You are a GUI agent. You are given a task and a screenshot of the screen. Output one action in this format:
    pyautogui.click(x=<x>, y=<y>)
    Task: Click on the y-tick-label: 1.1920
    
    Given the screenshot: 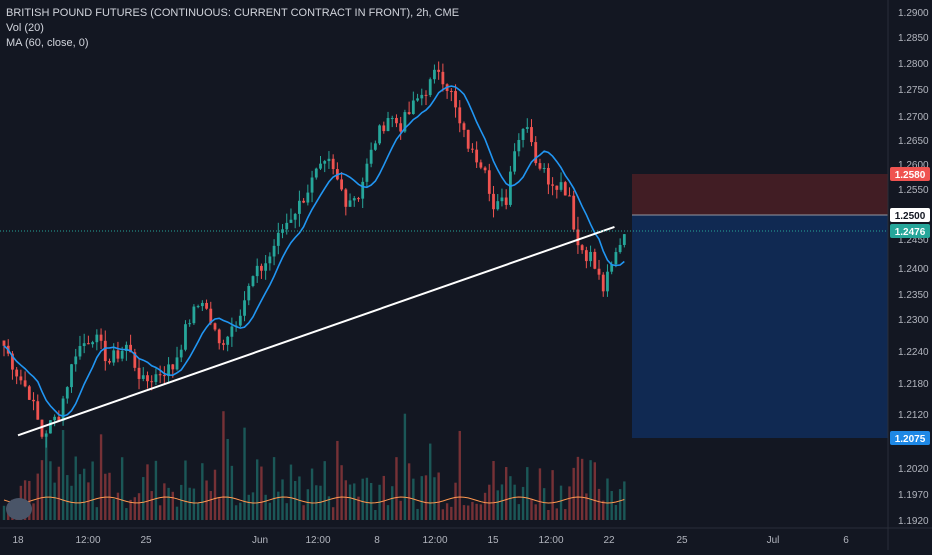 What is the action you would take?
    pyautogui.click(x=913, y=521)
    